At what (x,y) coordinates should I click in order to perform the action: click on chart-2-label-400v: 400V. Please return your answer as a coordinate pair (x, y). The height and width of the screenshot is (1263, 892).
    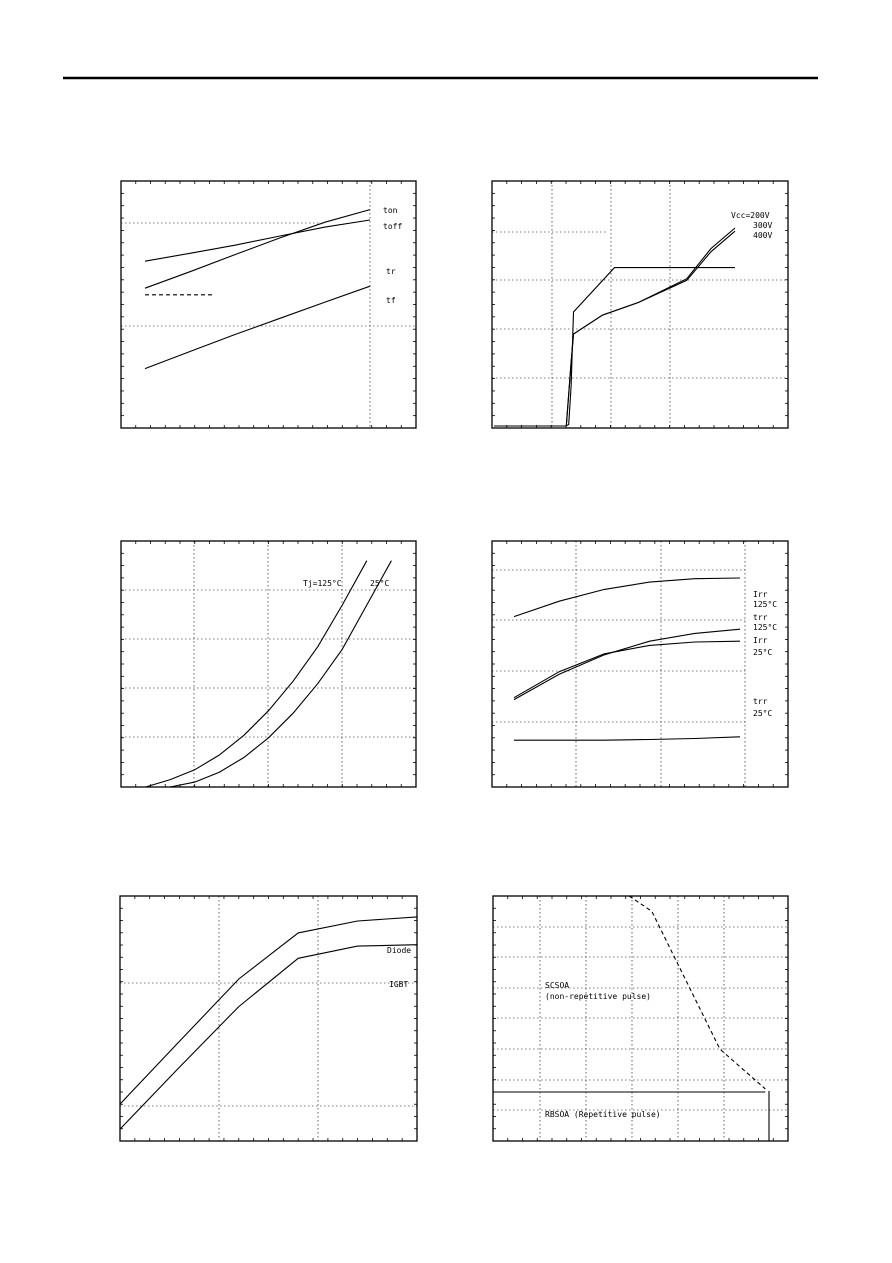
    Looking at the image, I should click on (762, 235).